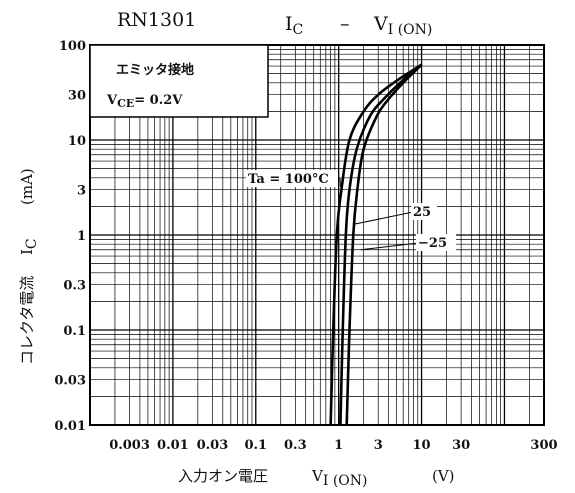 The image size is (575, 493). I want to click on x-tick-label: 0.01, so click(173, 445).